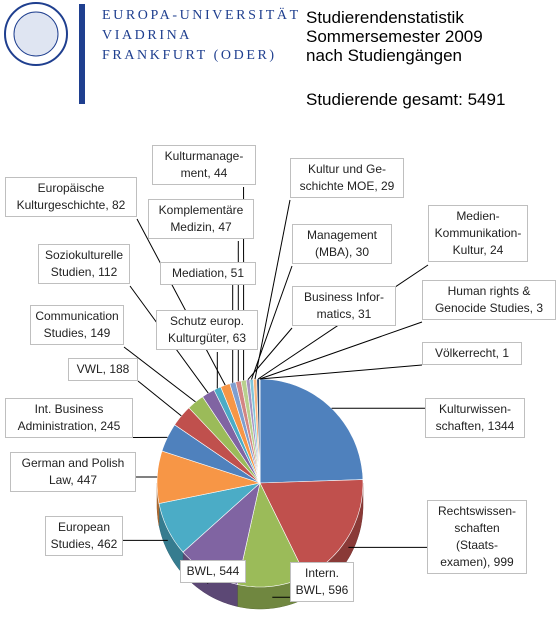 This screenshot has width=559, height=634. Describe the element at coordinates (475, 418) in the screenshot. I see `data-label: Kulturwissen- schaften, 1344` at that location.